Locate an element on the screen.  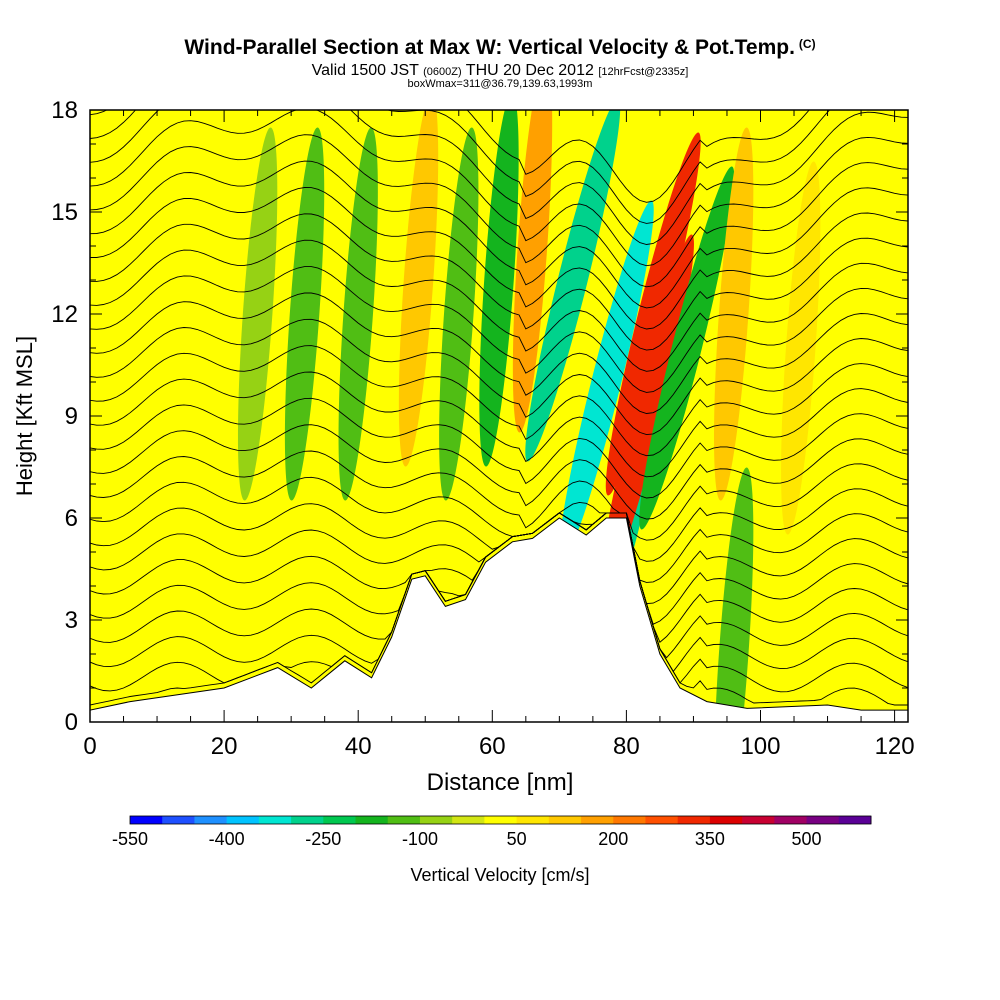
colorbar: -550 -400 -250 -100 50 200 350 500 is located at coordinates (492, 832).